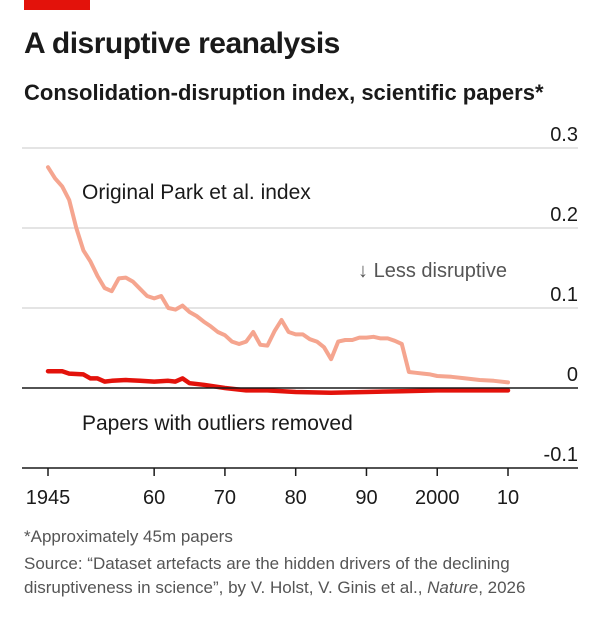 This screenshot has width=600, height=618. Describe the element at coordinates (154, 498) in the screenshot. I see `x-tick-label: 60` at that location.